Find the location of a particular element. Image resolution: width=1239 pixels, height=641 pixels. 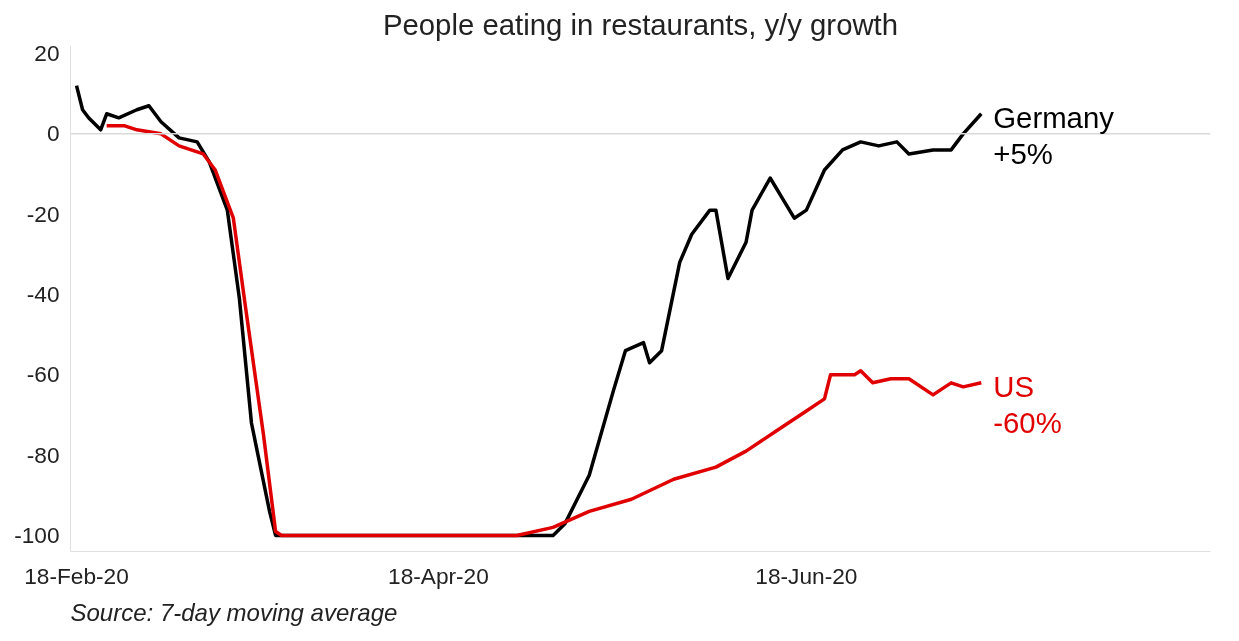

series-label: US is located at coordinates (1014, 387).